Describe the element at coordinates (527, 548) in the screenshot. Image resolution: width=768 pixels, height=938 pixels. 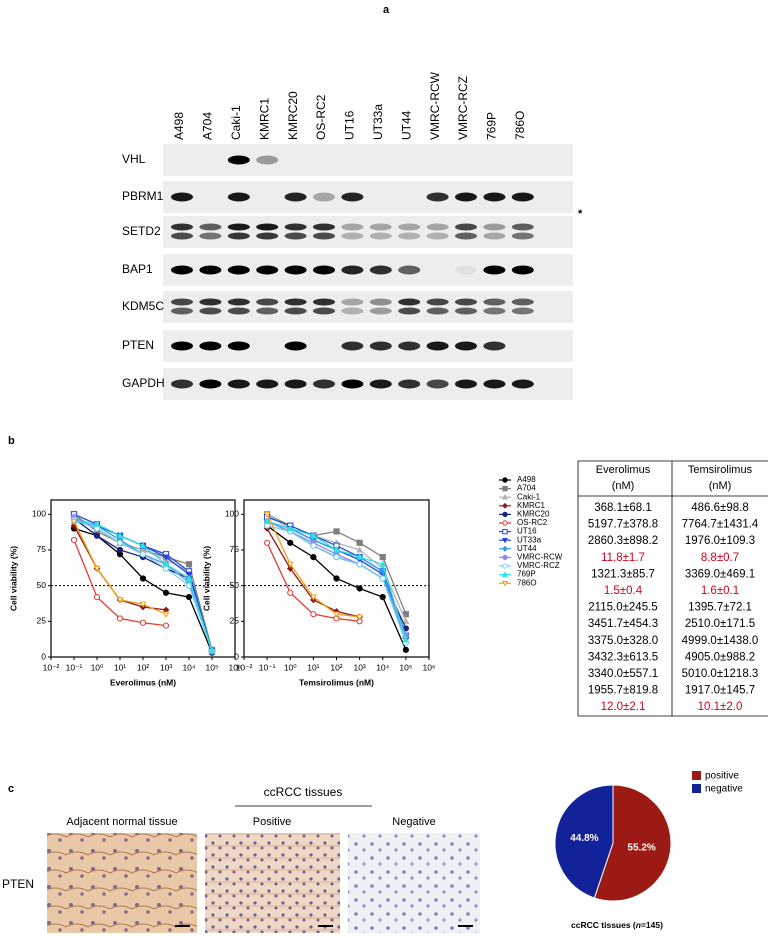
I see `legend-label: UT44` at that location.